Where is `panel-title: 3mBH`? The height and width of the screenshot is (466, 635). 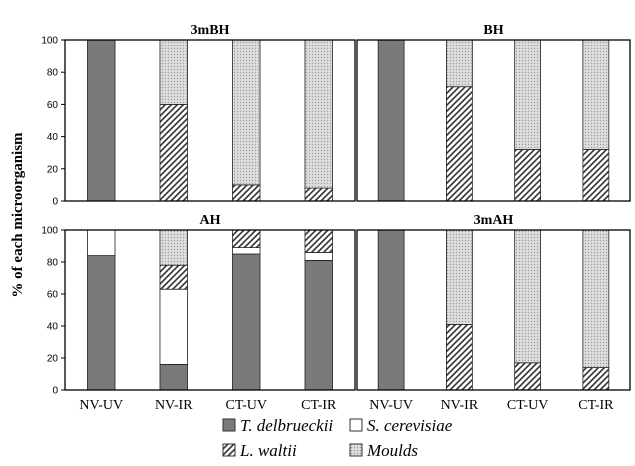 panel-title: 3mBH is located at coordinates (210, 30).